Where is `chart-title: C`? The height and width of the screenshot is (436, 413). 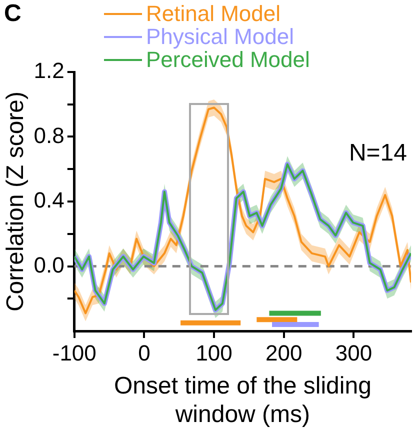
chart-title: C is located at coordinates (13, 14).